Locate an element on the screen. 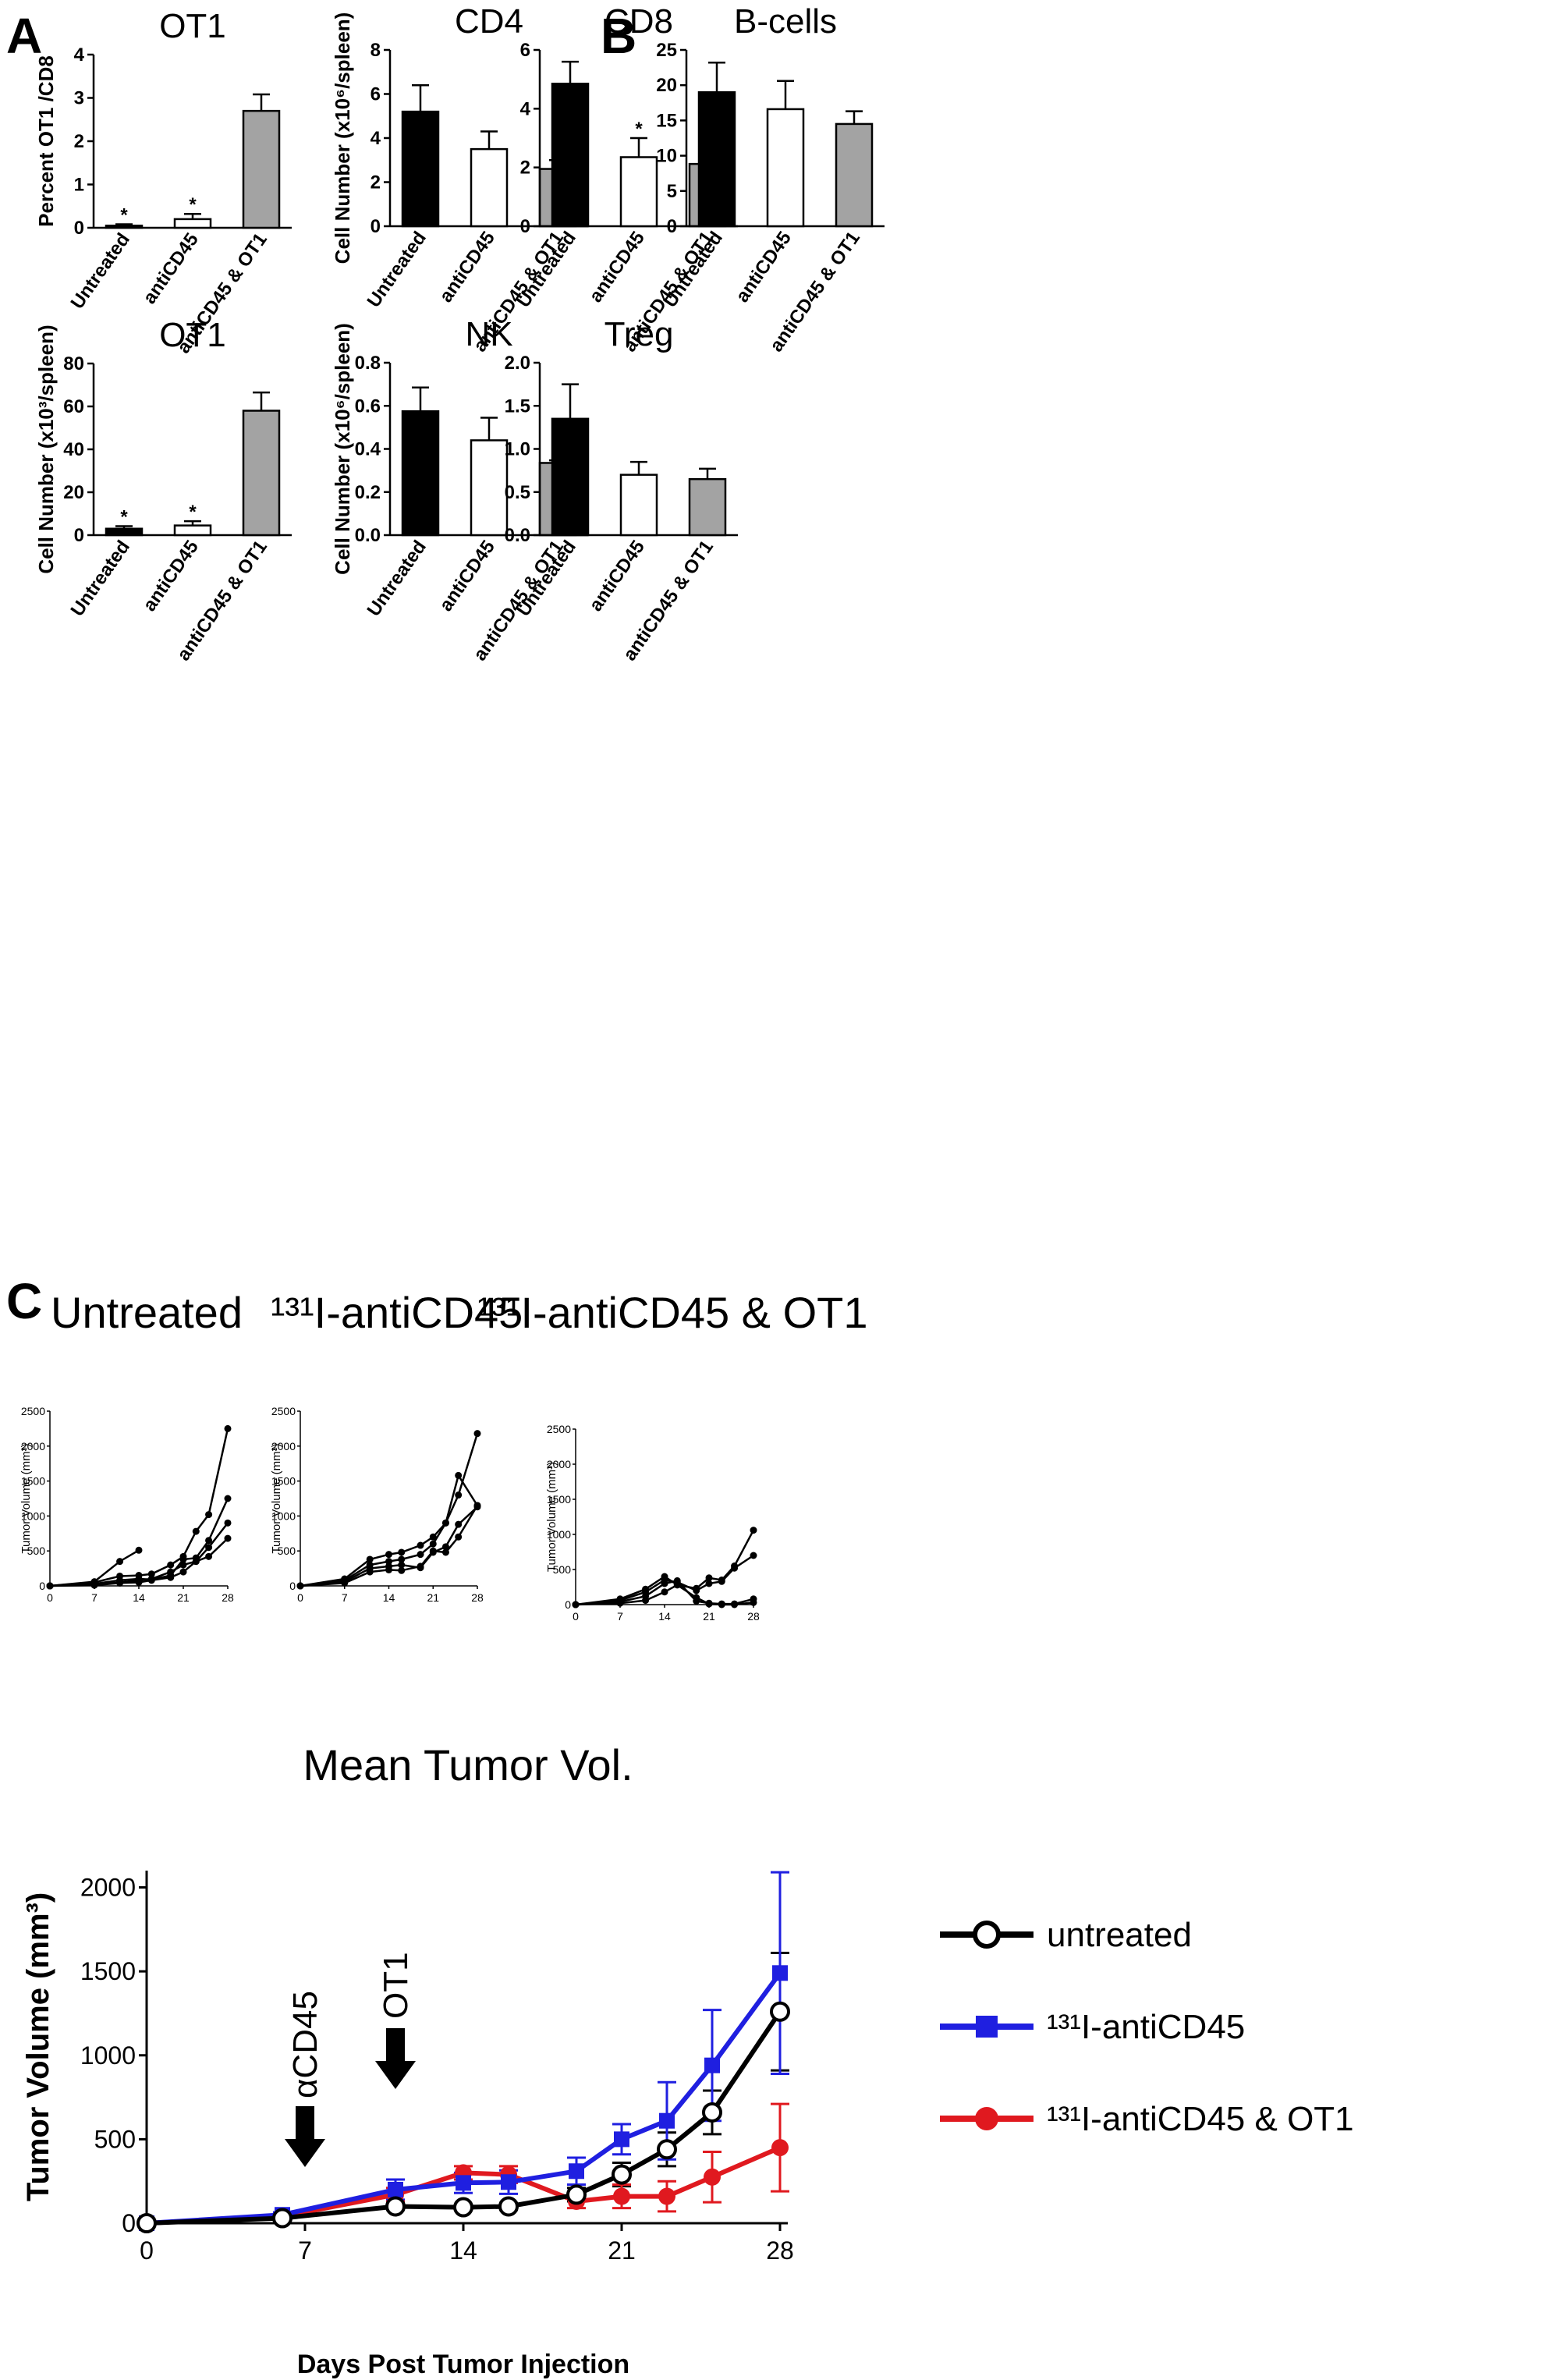 This screenshot has height=2380, width=1560. chart-title: Untreated is located at coordinates (147, 1313).